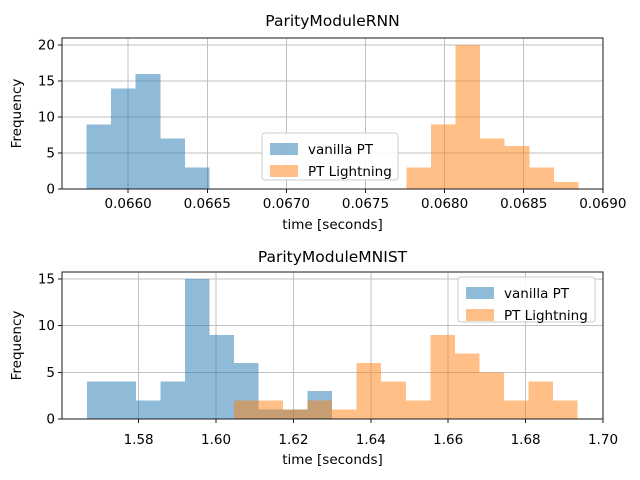 The height and width of the screenshot is (480, 640). What do you see at coordinates (448, 440) in the screenshot?
I see `x-tick-label: 1.66` at bounding box center [448, 440].